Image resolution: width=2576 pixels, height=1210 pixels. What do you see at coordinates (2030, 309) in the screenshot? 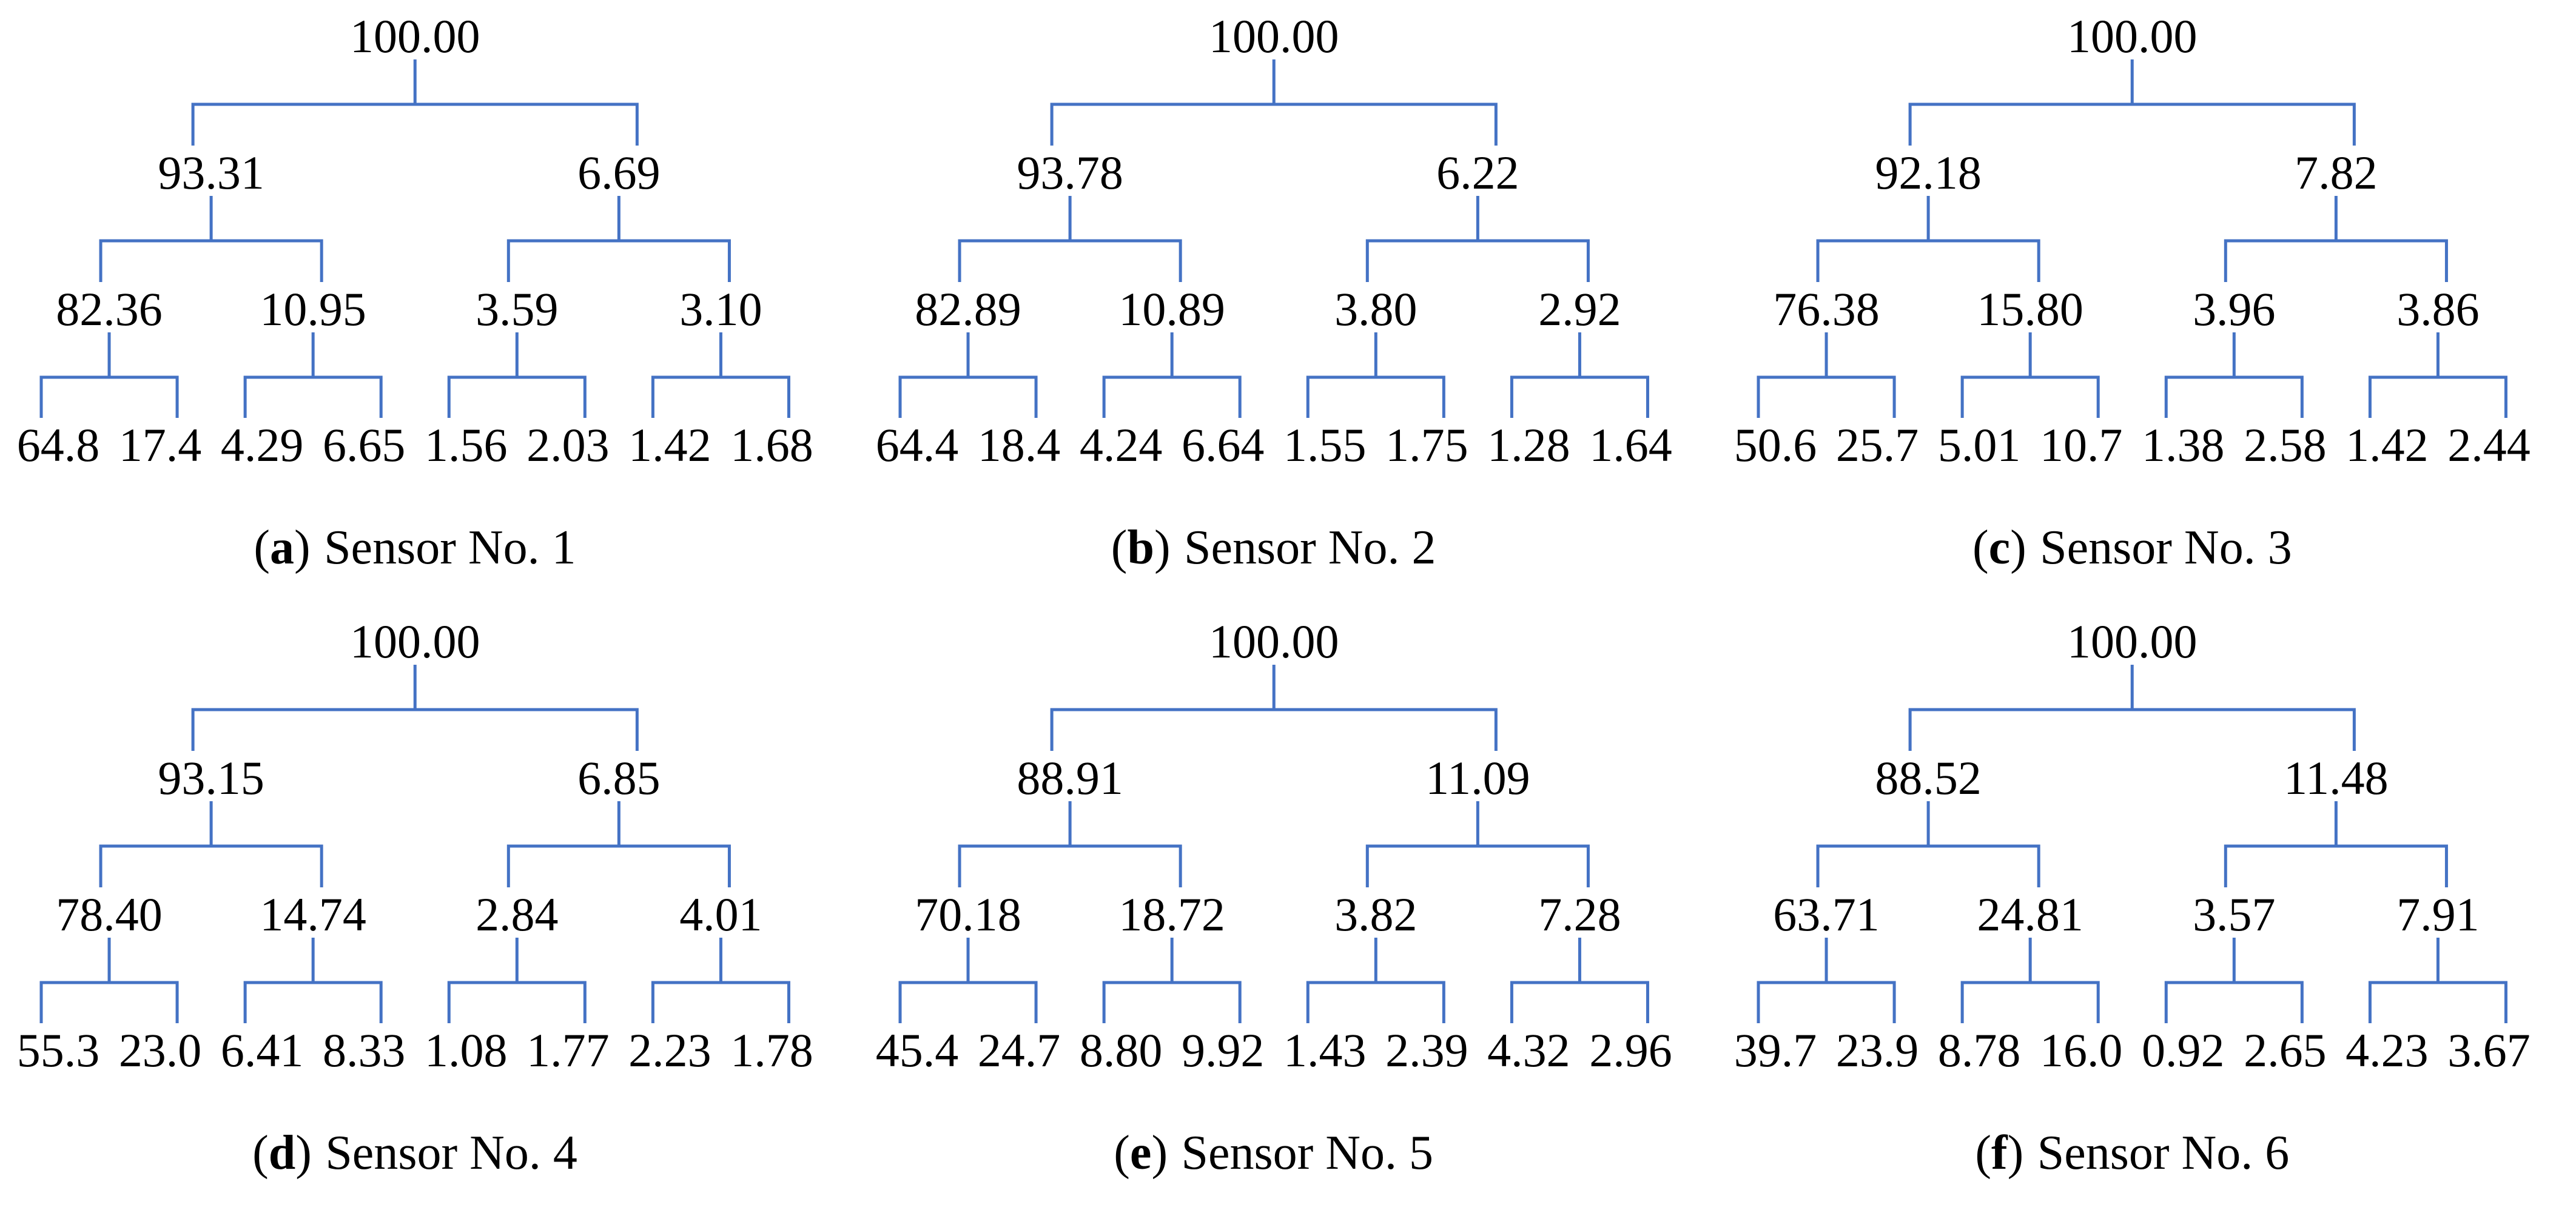
I see `node-value-L2-1: 15.80` at bounding box center [2030, 309].